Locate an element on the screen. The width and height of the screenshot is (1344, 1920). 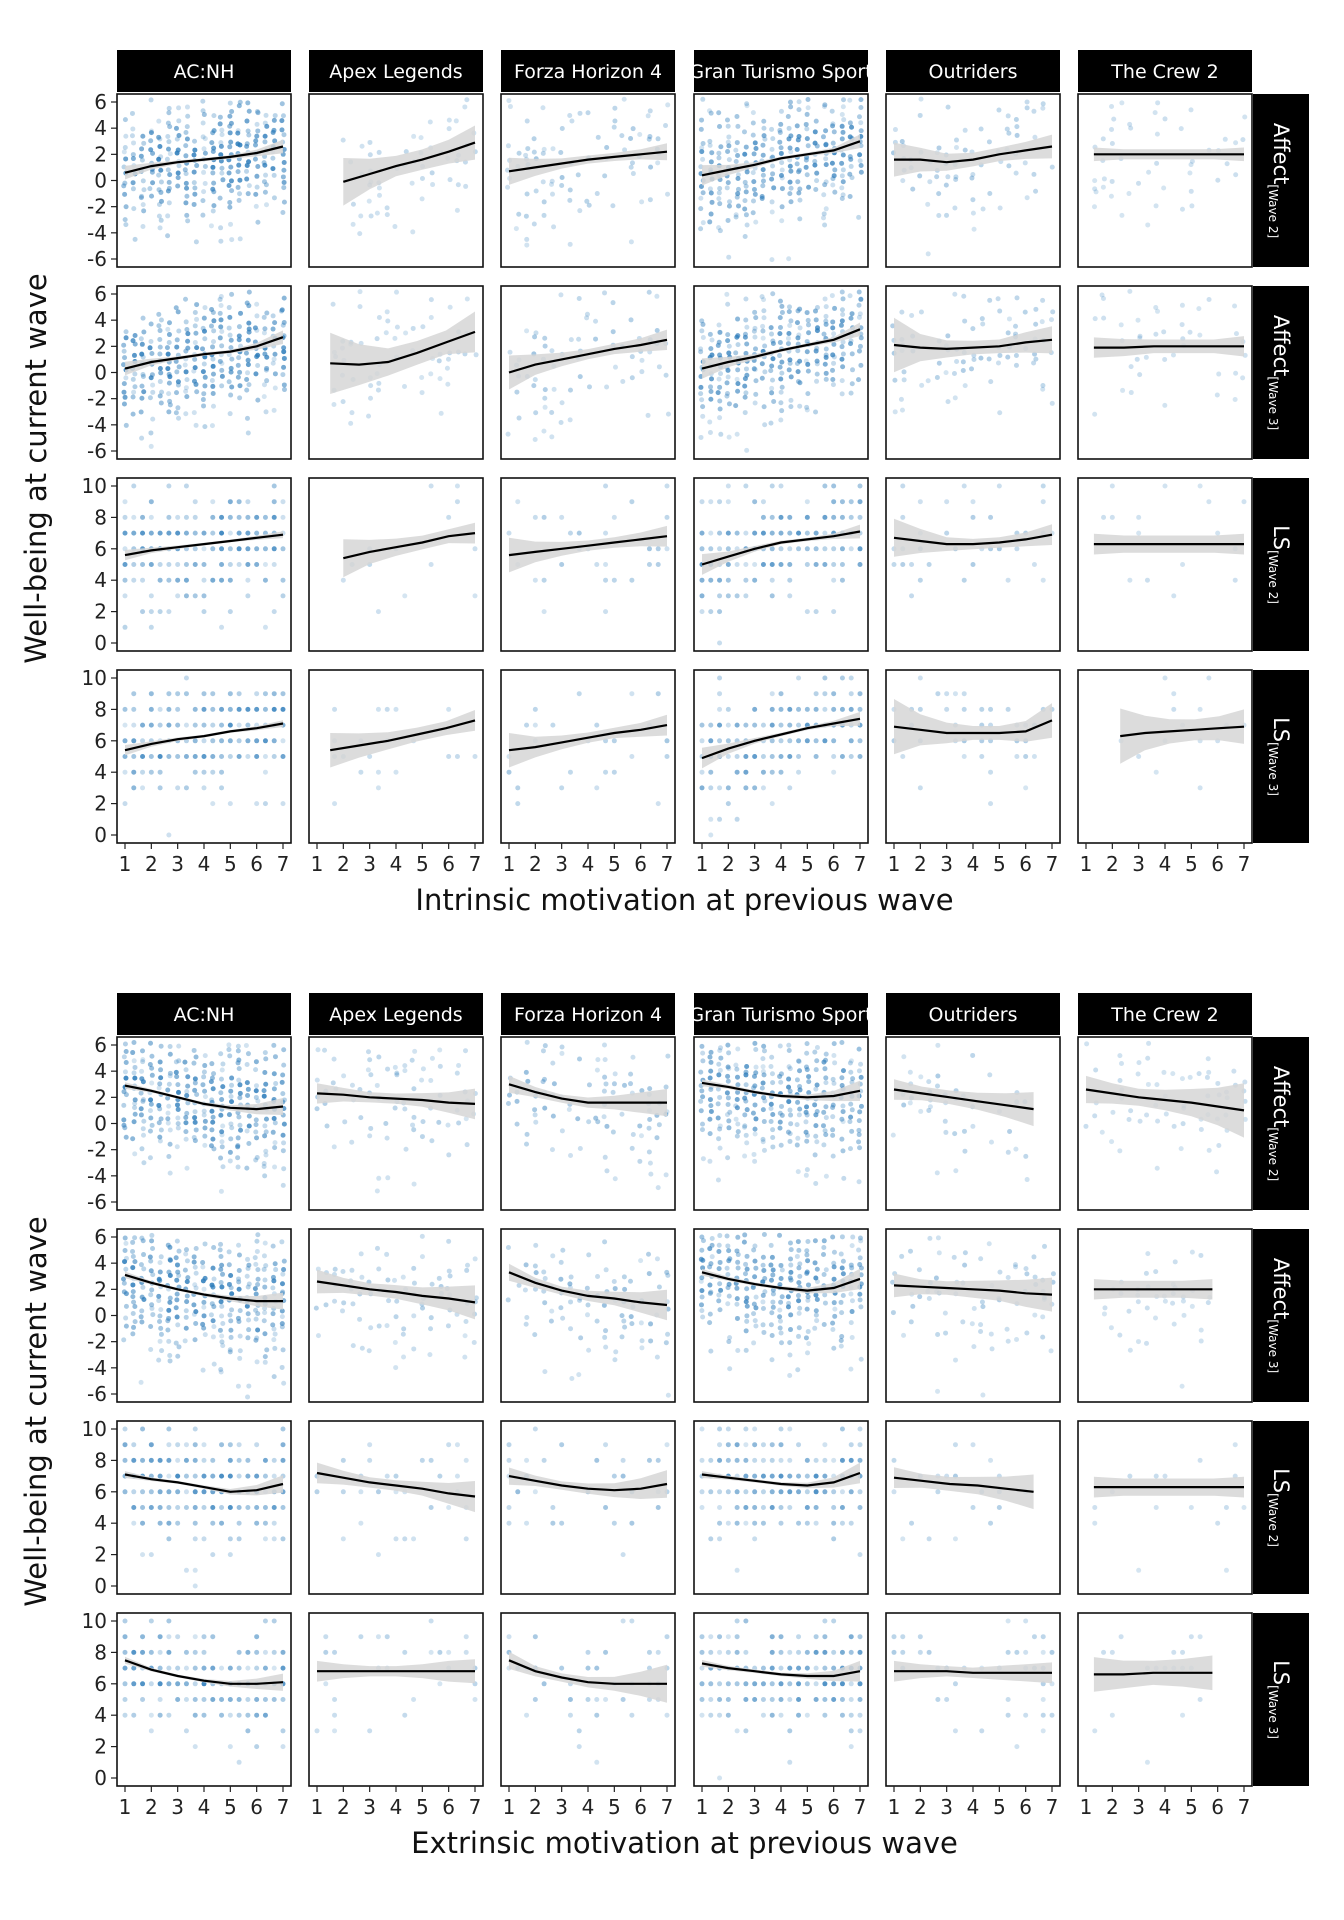
column-strip: Forza Horizon 4 is located at coordinates (588, 71).